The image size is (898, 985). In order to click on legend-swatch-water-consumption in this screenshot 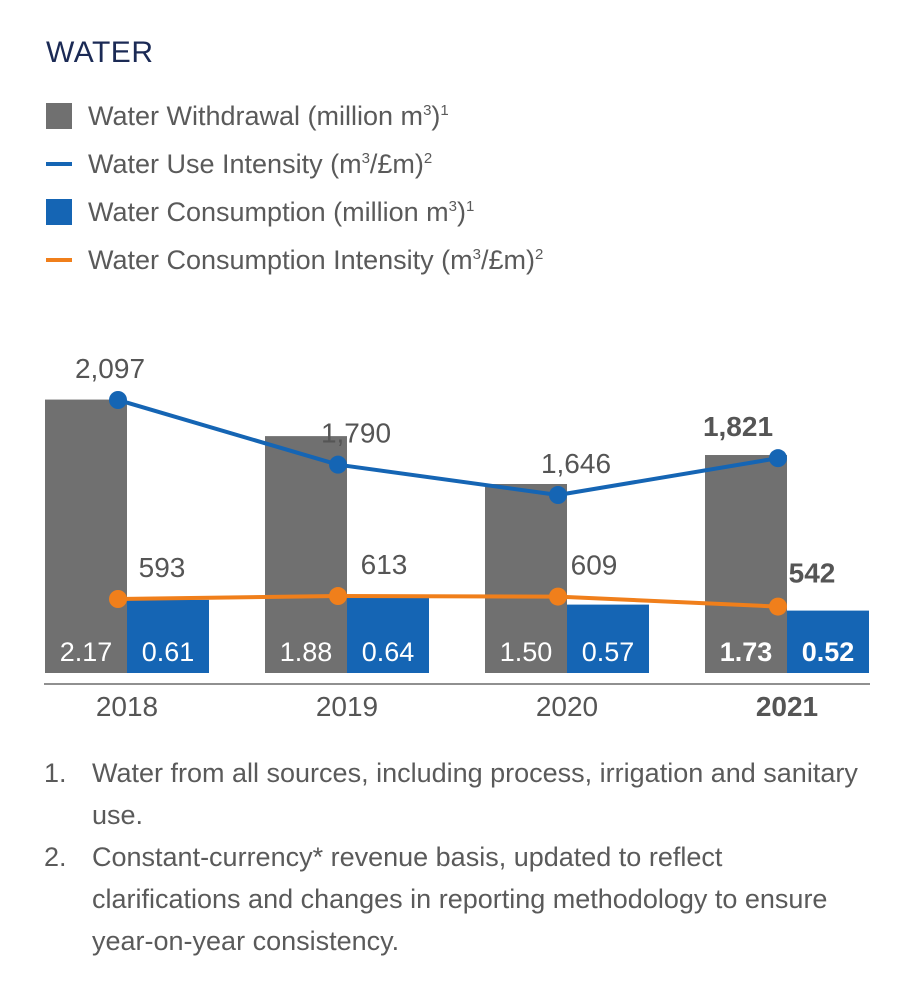, I will do `click(59, 212)`.